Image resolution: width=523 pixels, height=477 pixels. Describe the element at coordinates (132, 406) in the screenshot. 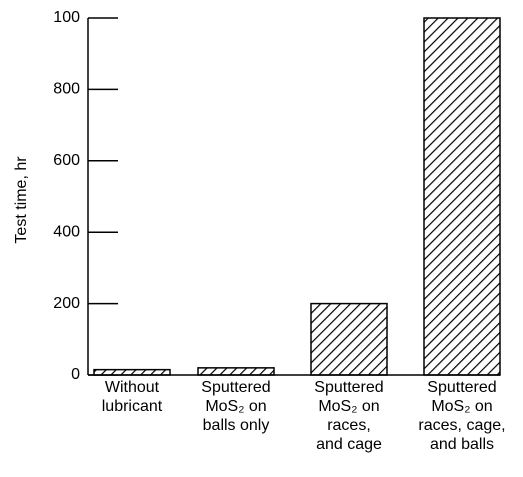

I see `x-tick-label: lubricant` at that location.